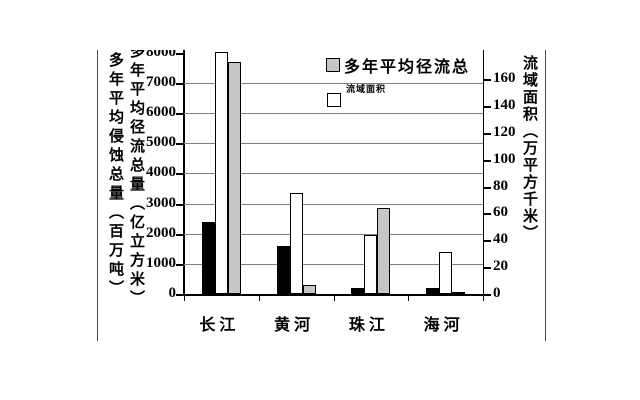 This screenshot has width=640, height=400. Describe the element at coordinates (115, 175) in the screenshot. I see `y-axis-label-erosion: 多年平均侵蚀总量（百万吨）` at that location.